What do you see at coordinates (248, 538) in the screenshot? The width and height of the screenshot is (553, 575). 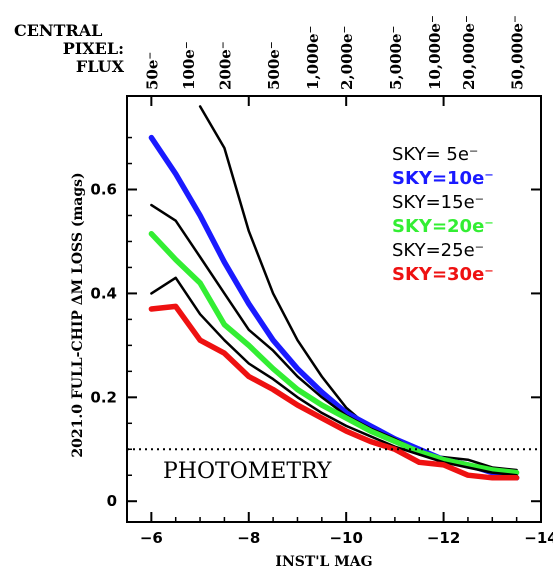 I see `x-tick-label: −8` at bounding box center [248, 538].